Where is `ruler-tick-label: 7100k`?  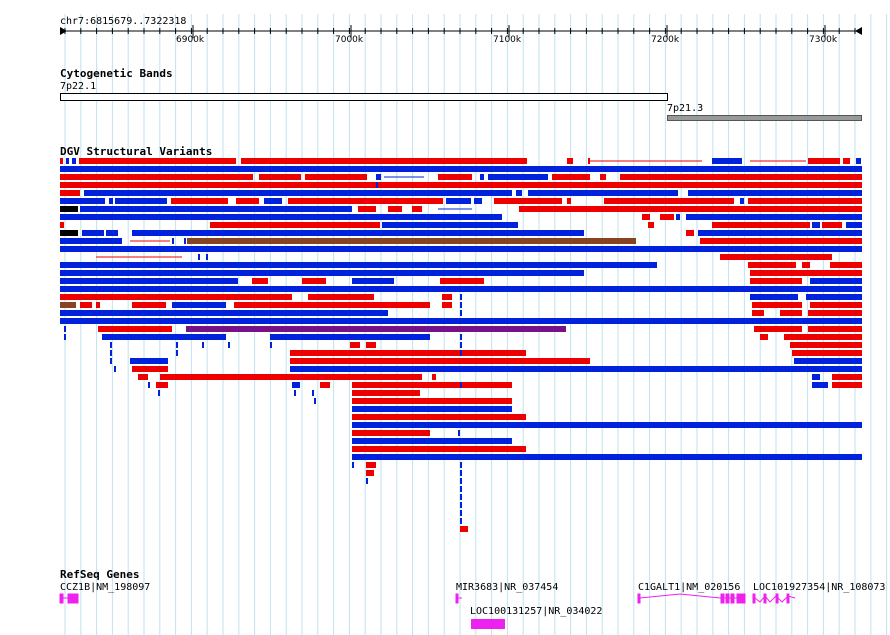 ruler-tick-label: 7100k is located at coordinates (507, 40).